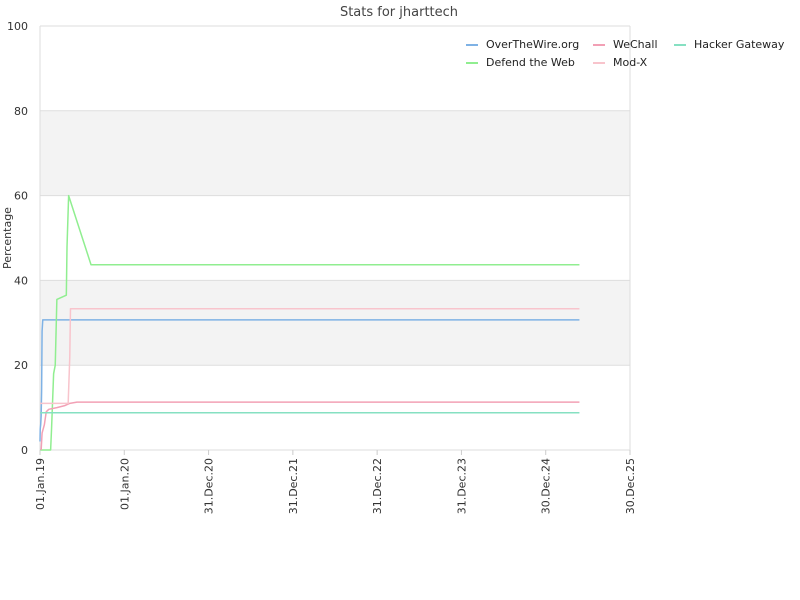  What do you see at coordinates (739, 44) in the screenshot?
I see `legend-label: Hacker Gateway` at bounding box center [739, 44].